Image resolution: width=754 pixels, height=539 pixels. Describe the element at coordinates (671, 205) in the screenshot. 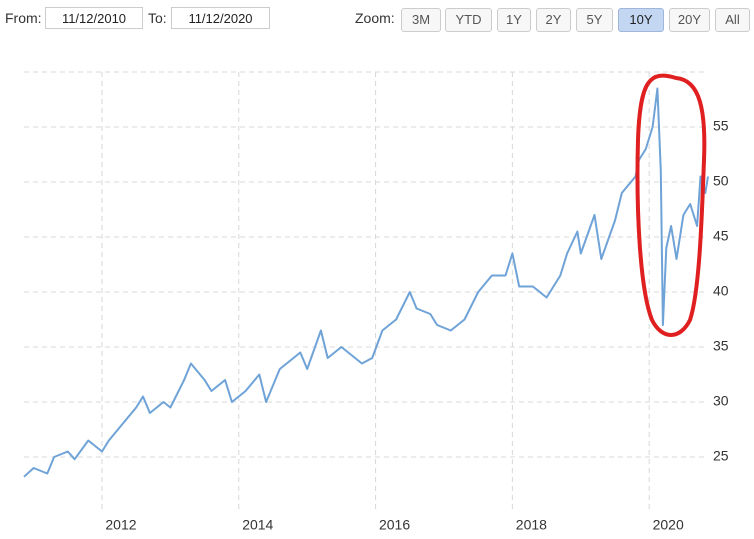

I see `highlight-circle` at that location.